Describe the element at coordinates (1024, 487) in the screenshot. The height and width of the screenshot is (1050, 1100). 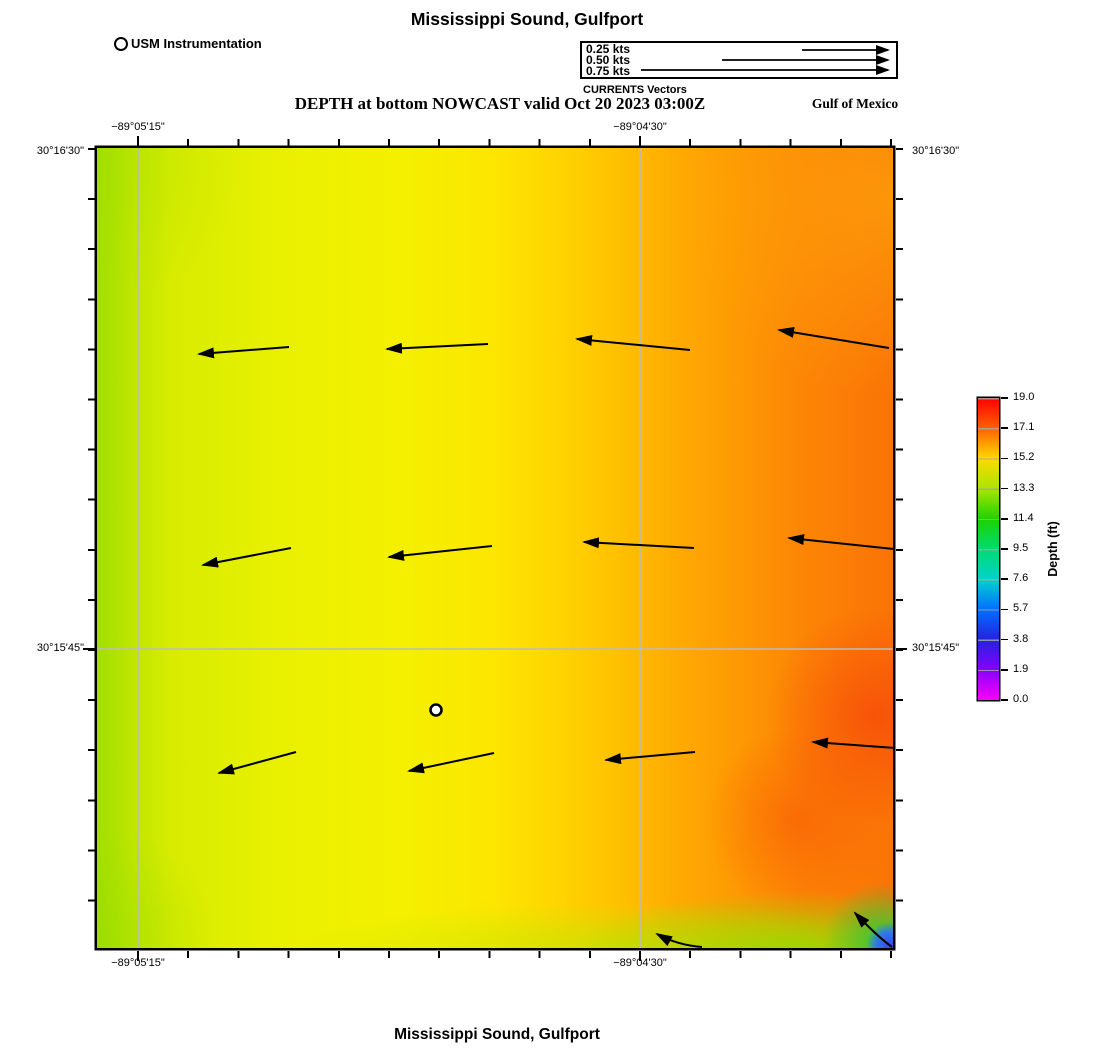
I see `colorbar-tick-label: 13.3` at that location.